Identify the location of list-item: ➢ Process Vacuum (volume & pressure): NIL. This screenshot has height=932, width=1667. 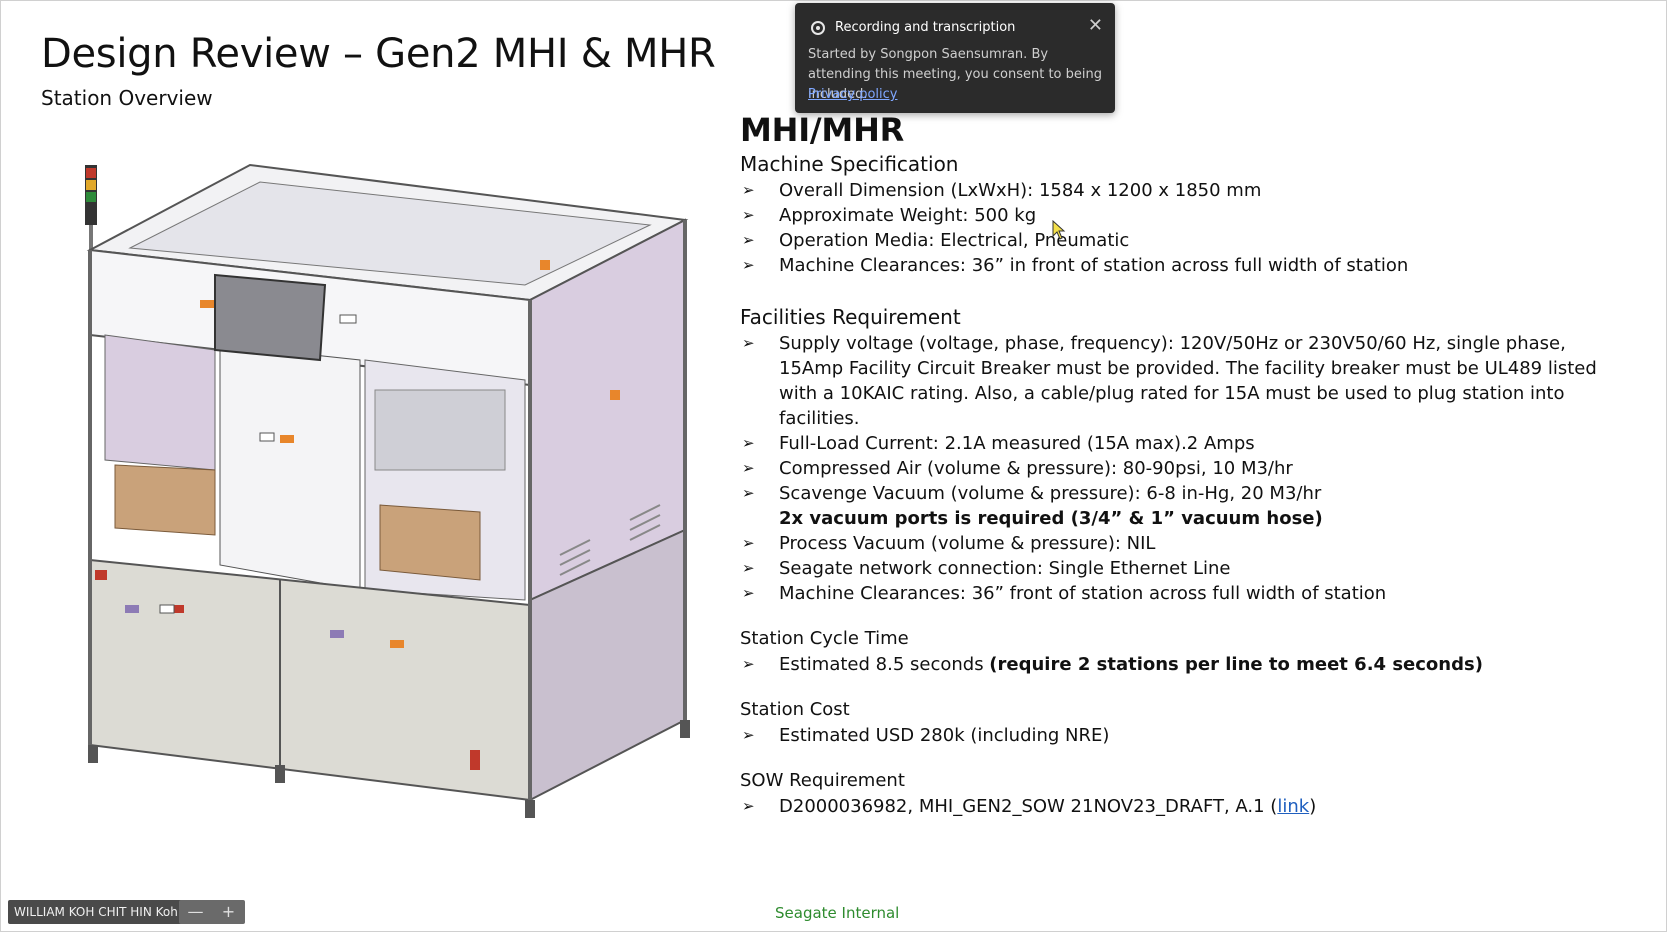
(949, 543).